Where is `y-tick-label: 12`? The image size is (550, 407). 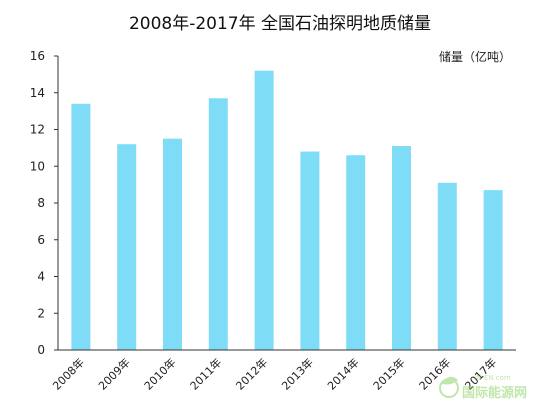 y-tick-label: 12 is located at coordinates (37, 130).